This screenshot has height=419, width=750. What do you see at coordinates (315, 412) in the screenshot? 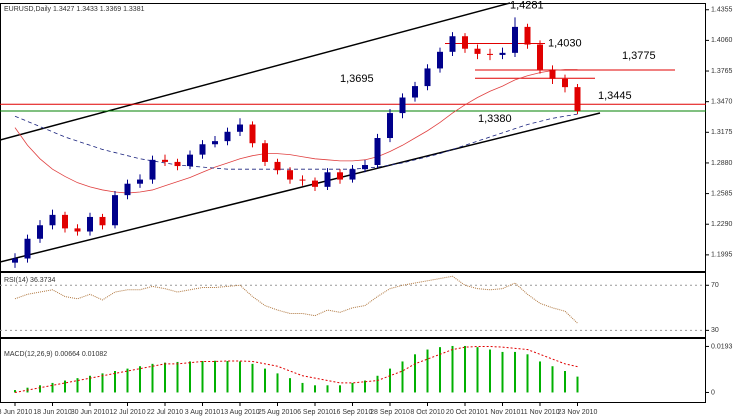
I see `x-tick-label: 6 Sep 2010` at bounding box center [315, 412].